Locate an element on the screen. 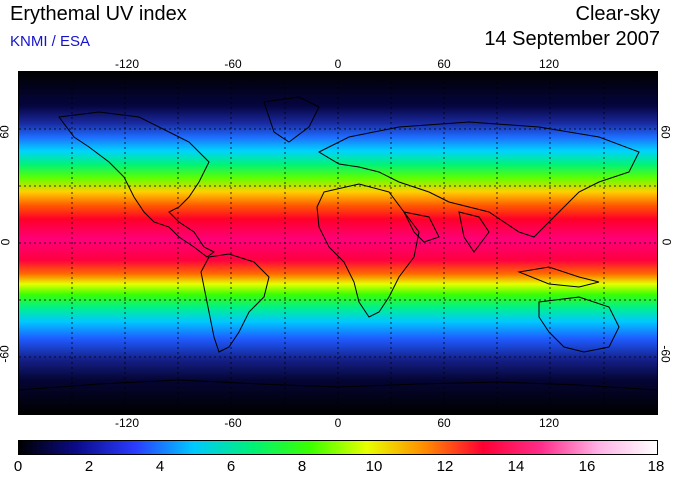 The width and height of the screenshot is (678, 480). lon-tick-top: -120 is located at coordinates (127, 64).